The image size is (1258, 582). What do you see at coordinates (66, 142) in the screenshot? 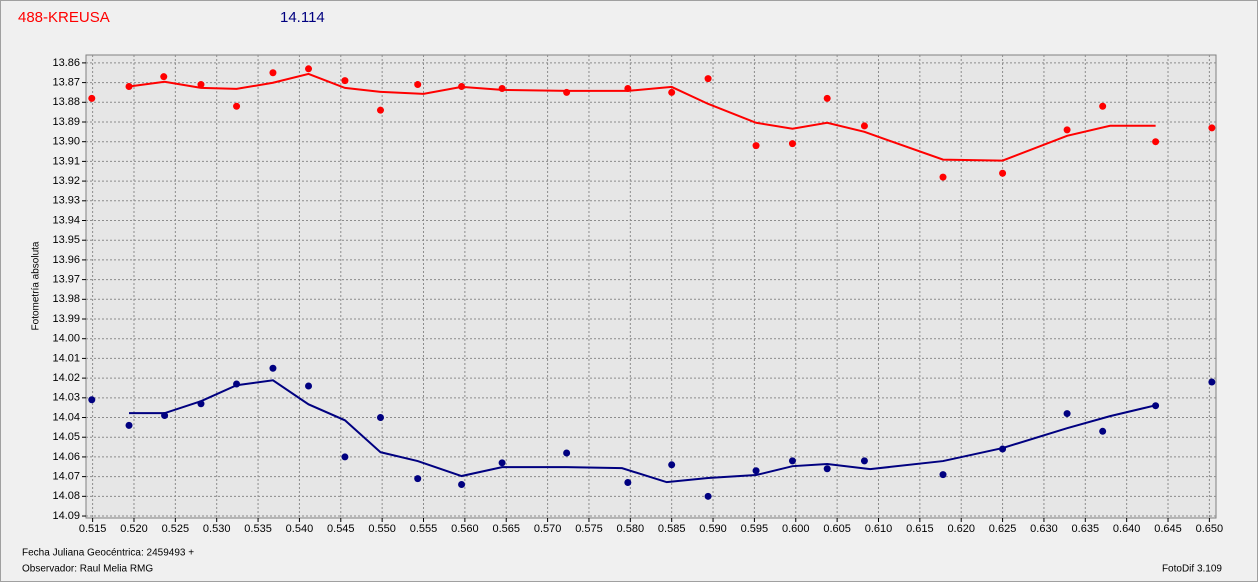
I see `y-tick-label: 13.90` at bounding box center [66, 142].